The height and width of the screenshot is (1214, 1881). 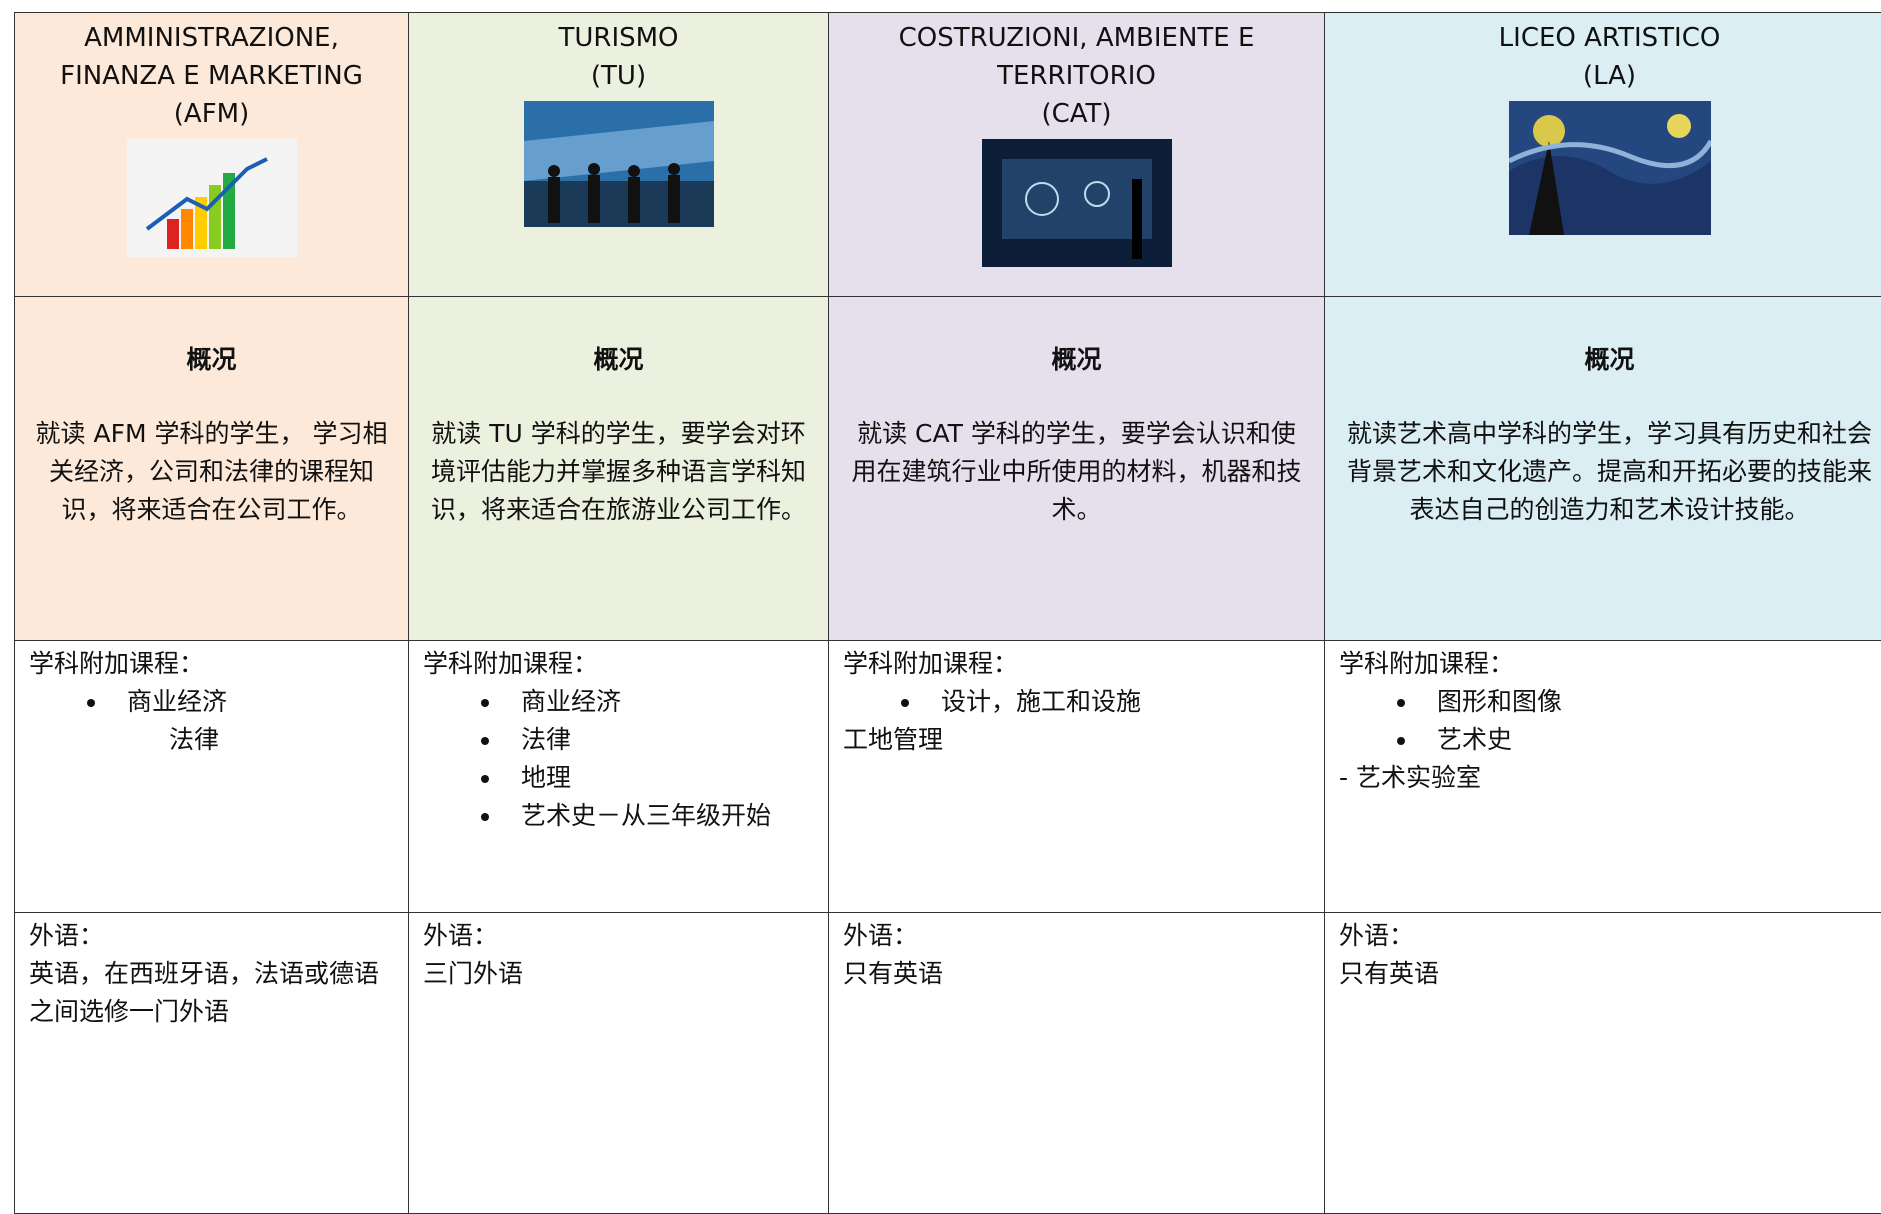 I want to click on title-line: AMMINISTRAZIONE,, so click(x=211, y=38).